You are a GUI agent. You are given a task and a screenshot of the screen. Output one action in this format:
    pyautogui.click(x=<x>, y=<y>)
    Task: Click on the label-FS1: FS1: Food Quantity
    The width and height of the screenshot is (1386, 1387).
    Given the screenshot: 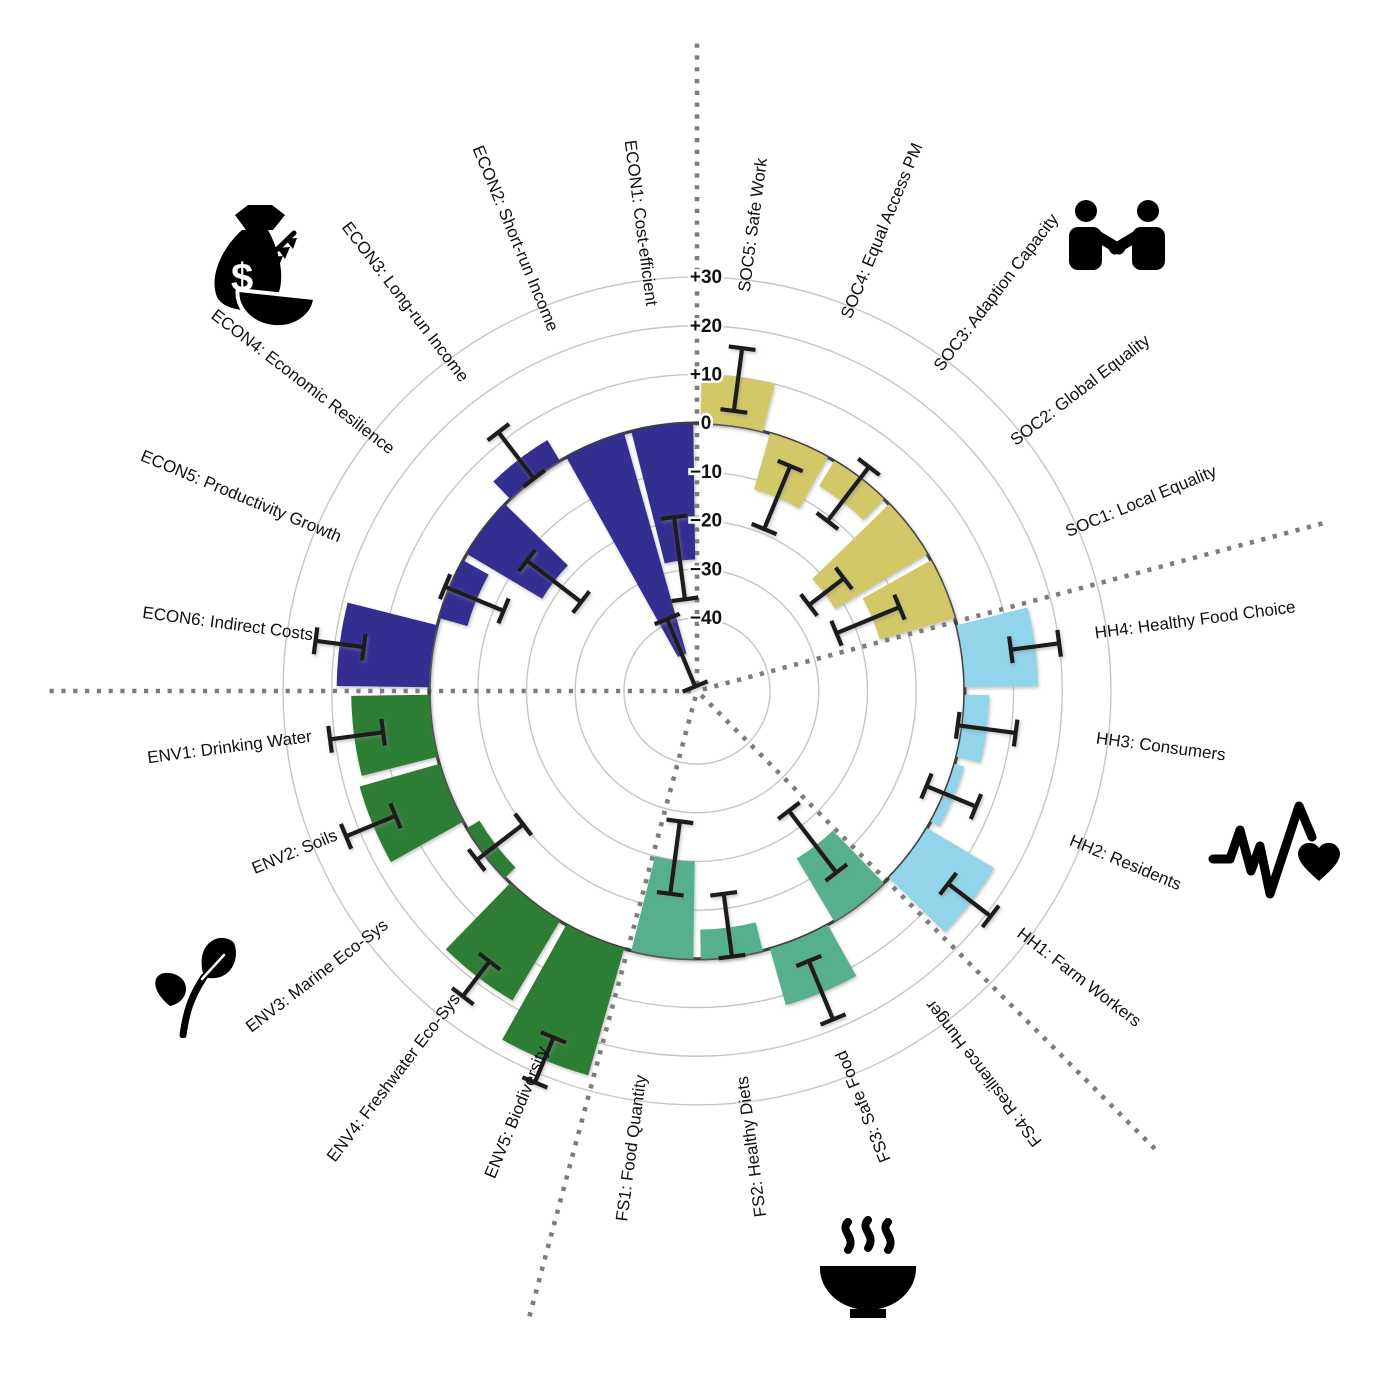 What is the action you would take?
    pyautogui.click(x=631, y=1147)
    